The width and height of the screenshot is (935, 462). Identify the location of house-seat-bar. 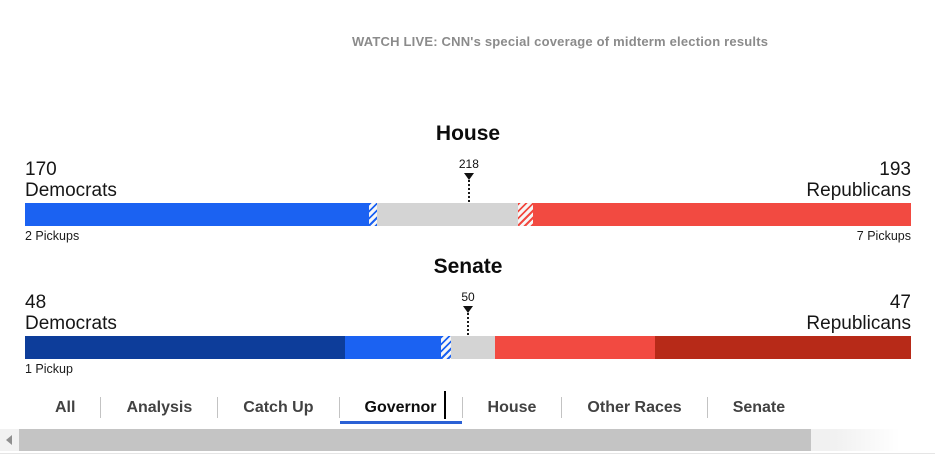
(468, 214).